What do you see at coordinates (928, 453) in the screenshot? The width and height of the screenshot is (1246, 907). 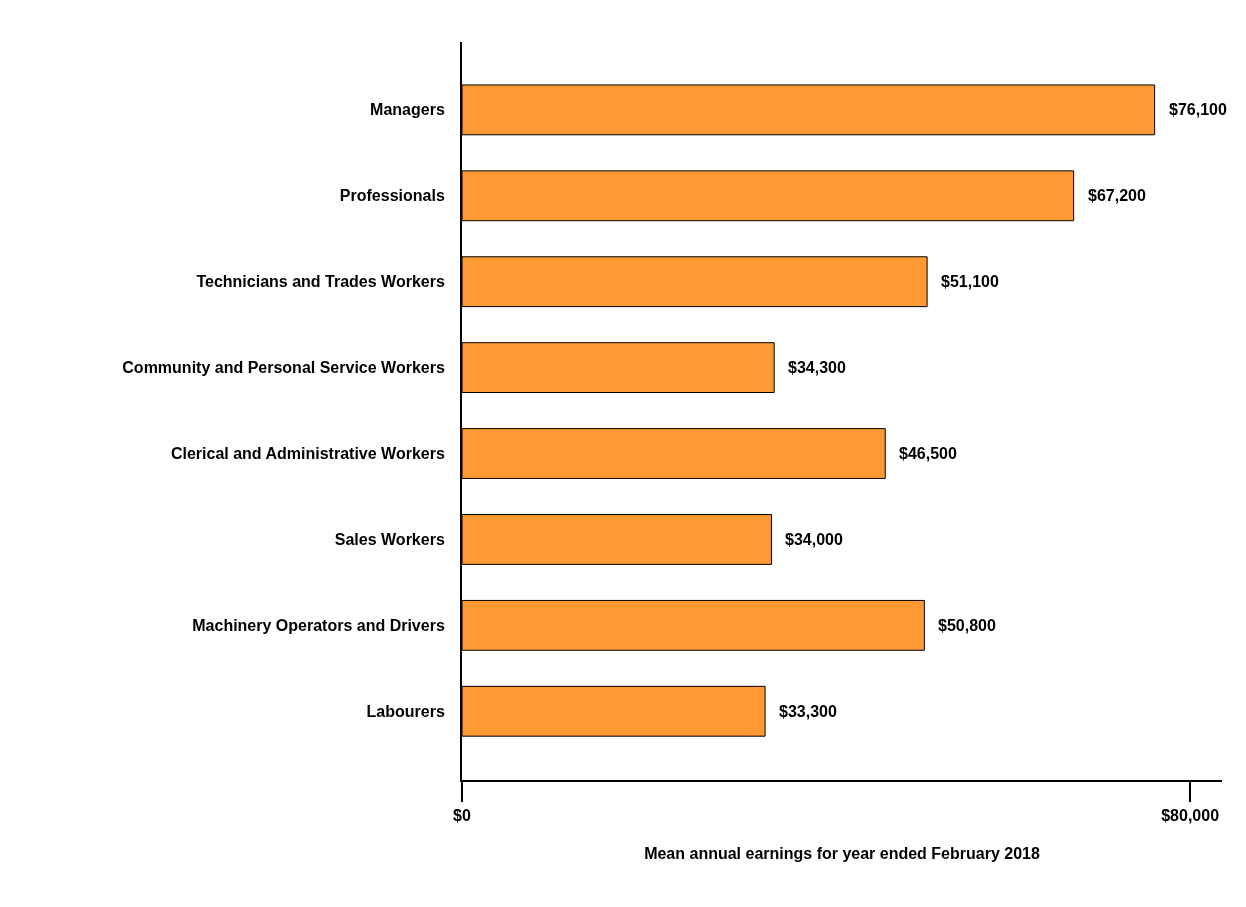 I see `data-label: $46,500` at bounding box center [928, 453].